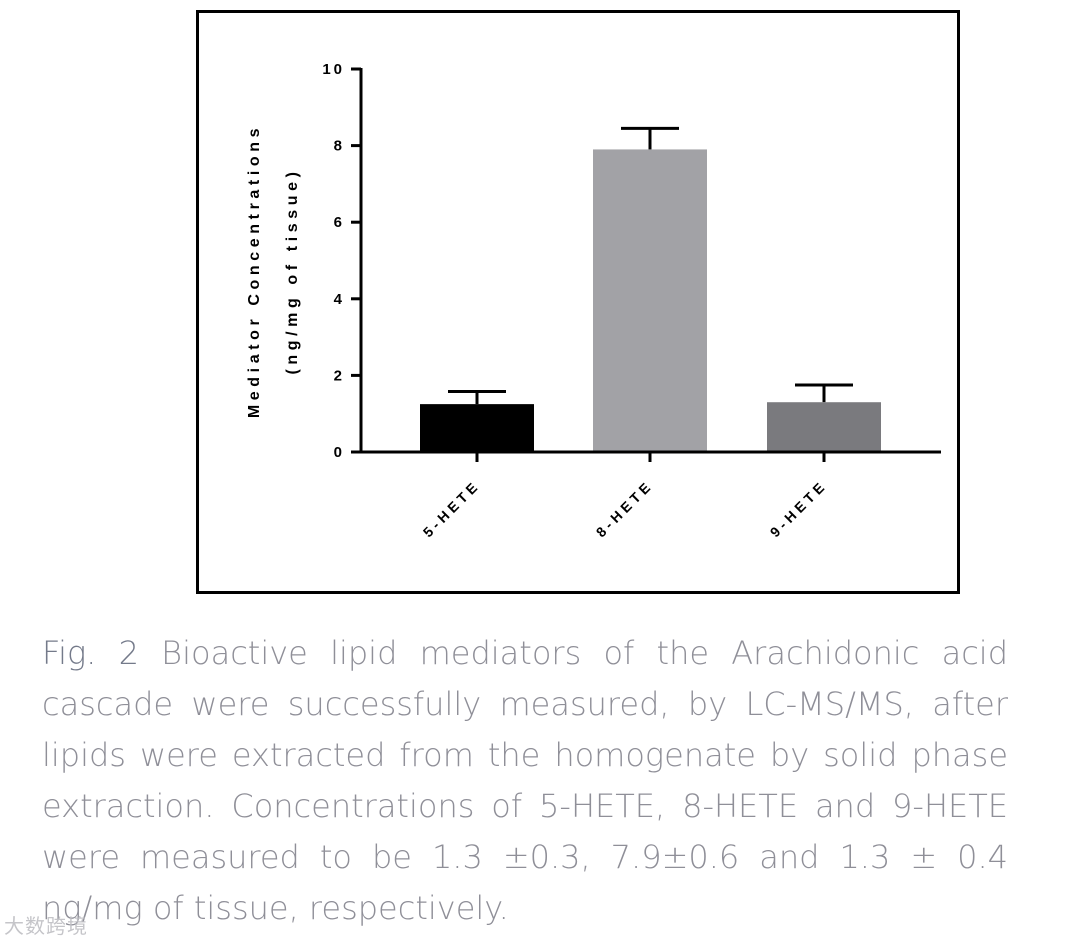  I want to click on y-tick-label: 8, so click(339, 146).